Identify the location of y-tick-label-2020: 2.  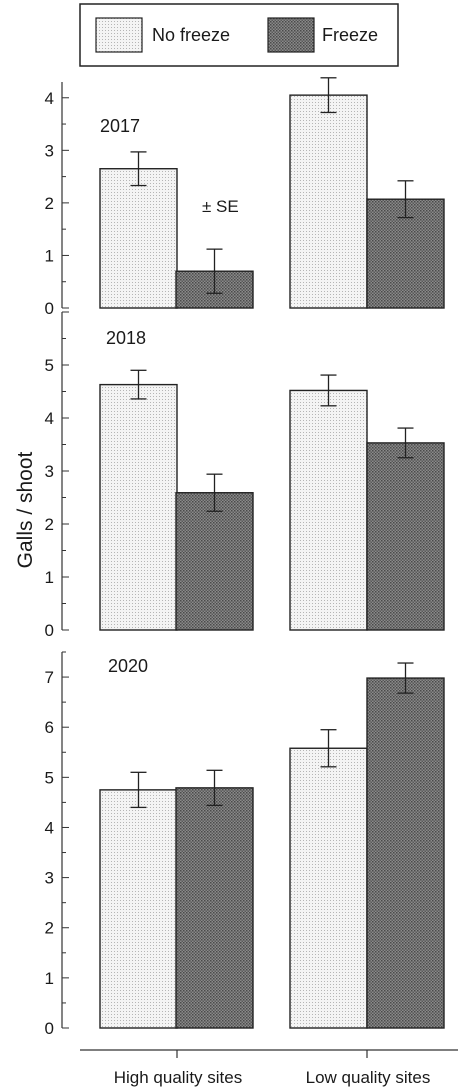
(49, 928).